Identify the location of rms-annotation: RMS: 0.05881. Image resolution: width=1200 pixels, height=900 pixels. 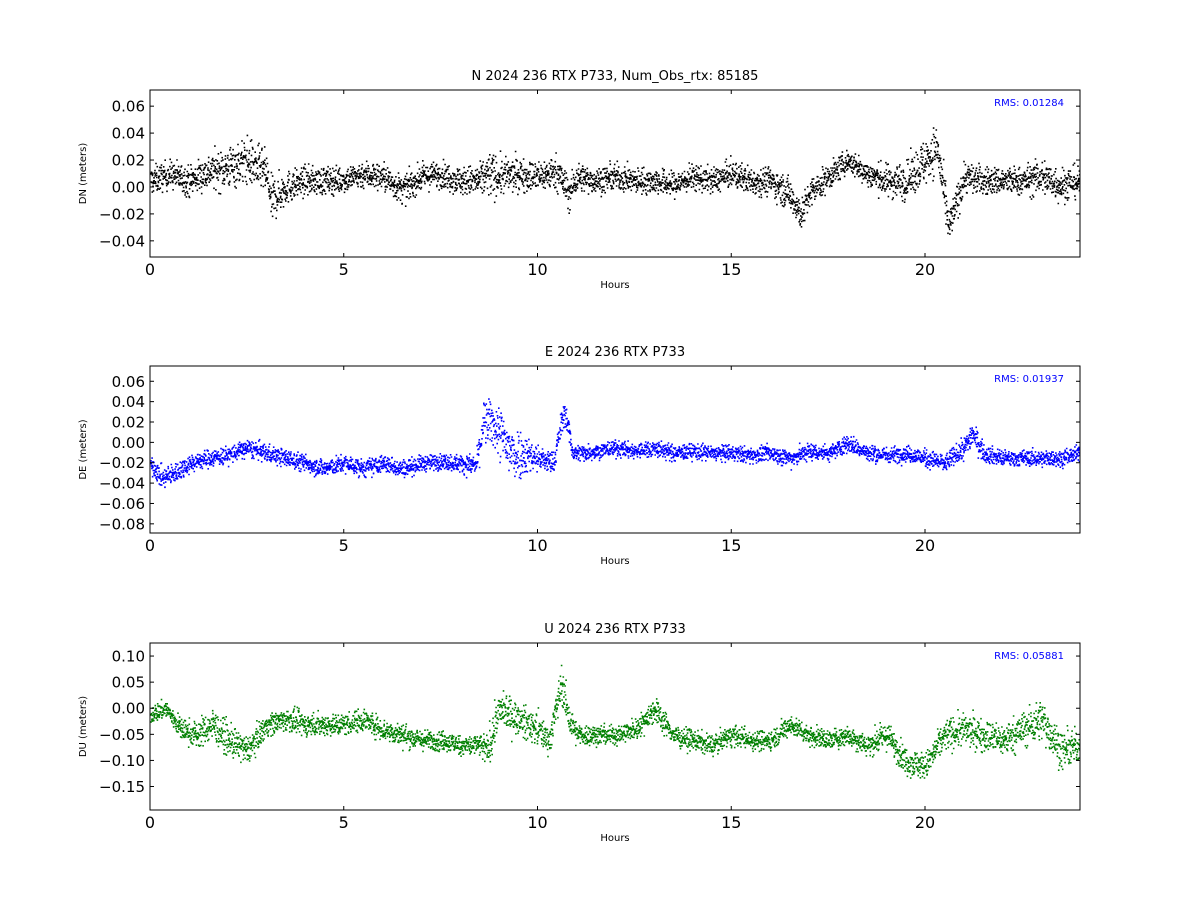
(1029, 656).